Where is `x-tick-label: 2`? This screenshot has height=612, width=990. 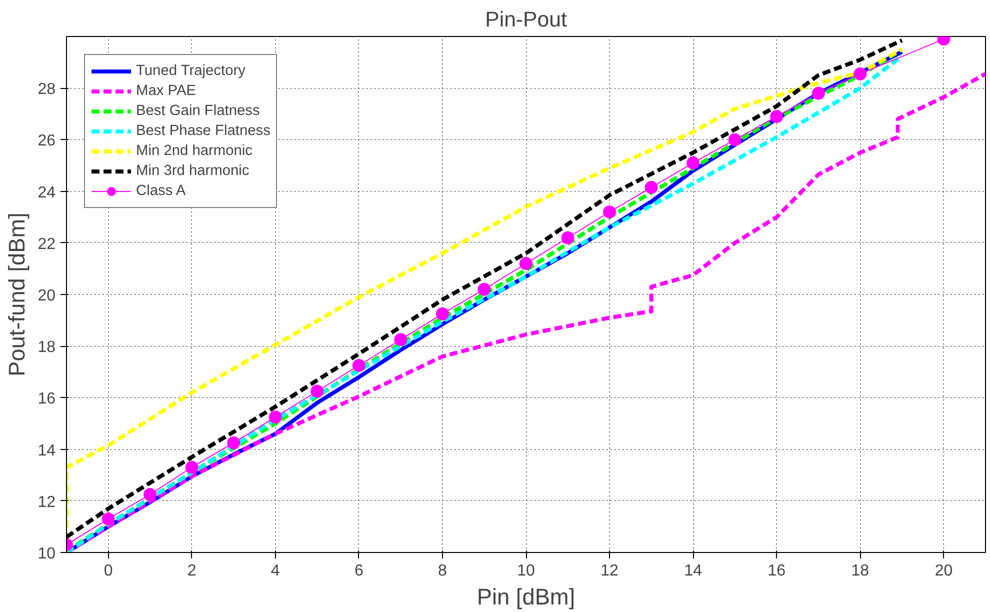 x-tick-label: 2 is located at coordinates (191, 571).